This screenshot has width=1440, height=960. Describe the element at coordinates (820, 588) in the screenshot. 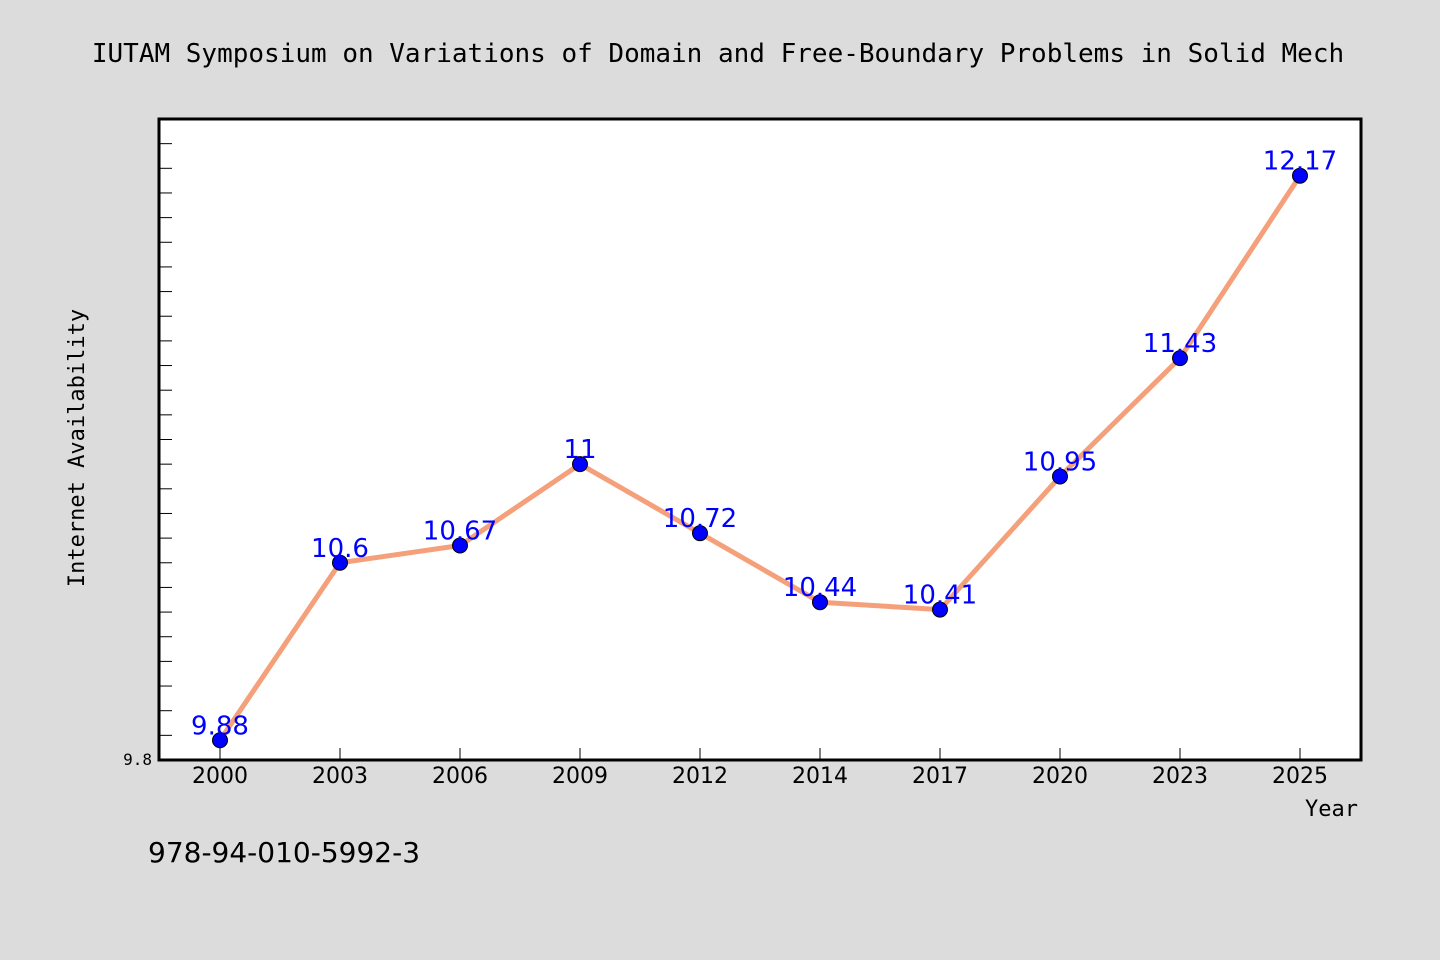

I see `data-label: 10.44` at that location.